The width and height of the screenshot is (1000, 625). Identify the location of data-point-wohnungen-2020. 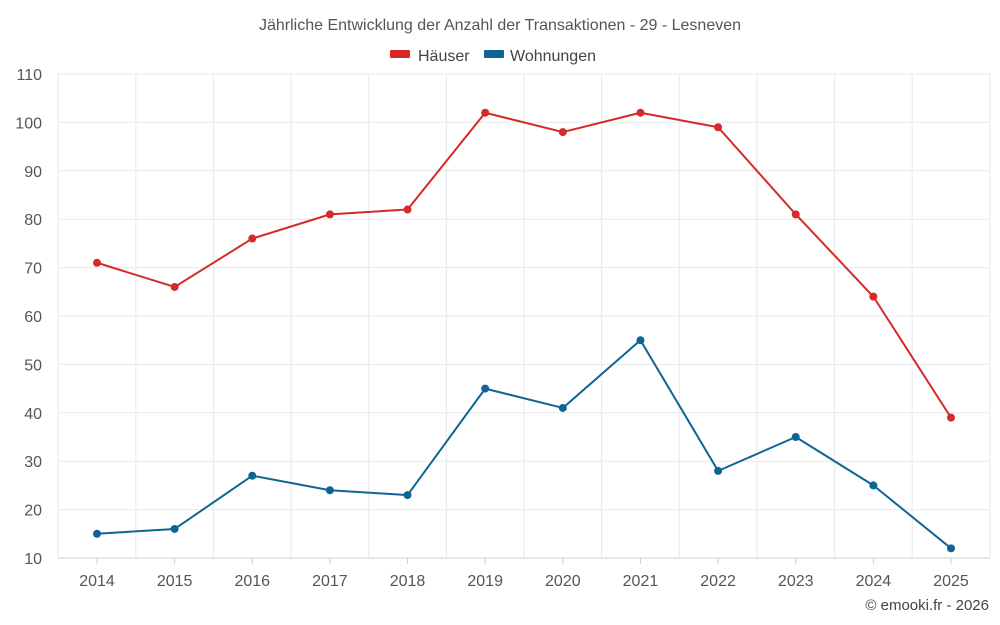
(562, 407).